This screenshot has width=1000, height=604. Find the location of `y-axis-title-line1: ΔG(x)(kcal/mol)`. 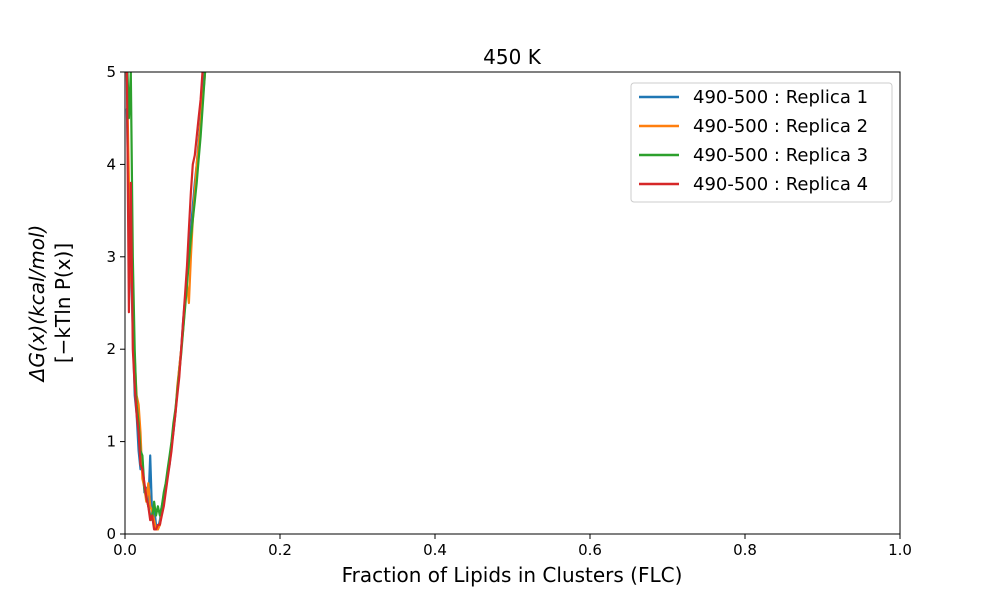

y-axis-title-line1: ΔG(x)(kcal/mol) is located at coordinates (37, 304).